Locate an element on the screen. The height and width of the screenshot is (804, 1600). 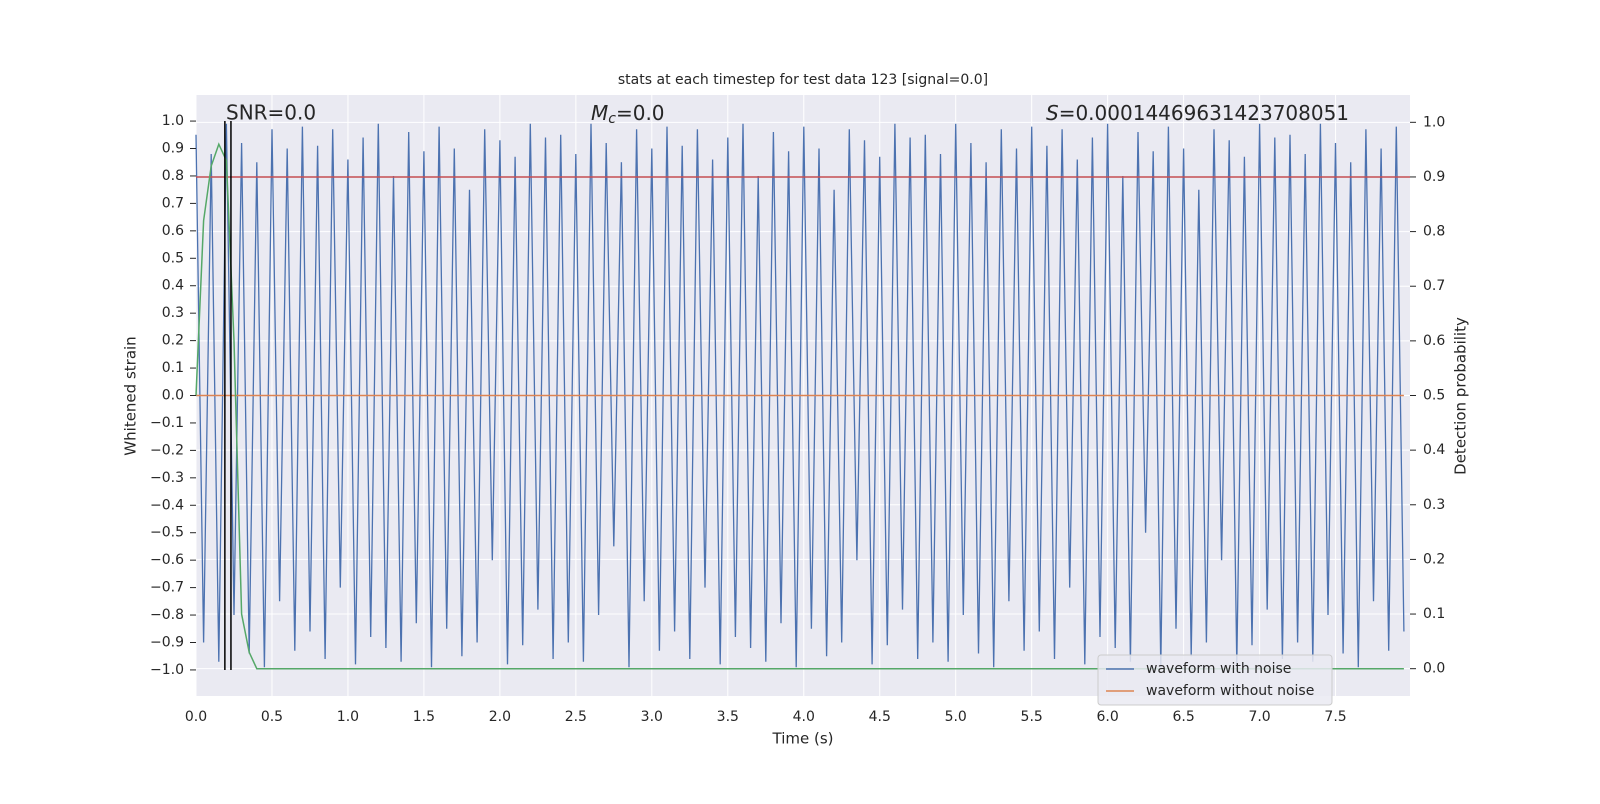
y-tick-label: −0.2 is located at coordinates (167, 450).